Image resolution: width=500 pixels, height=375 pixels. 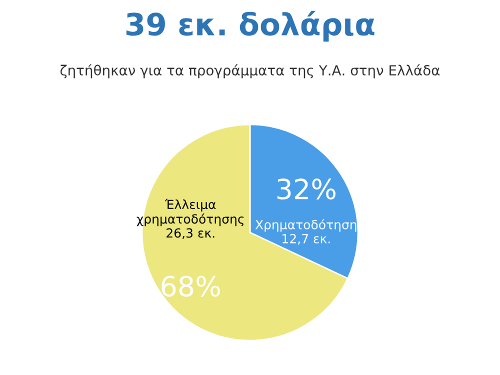 I want to click on chart-title: 39 εκ. δολάρια, so click(x=250, y=26).